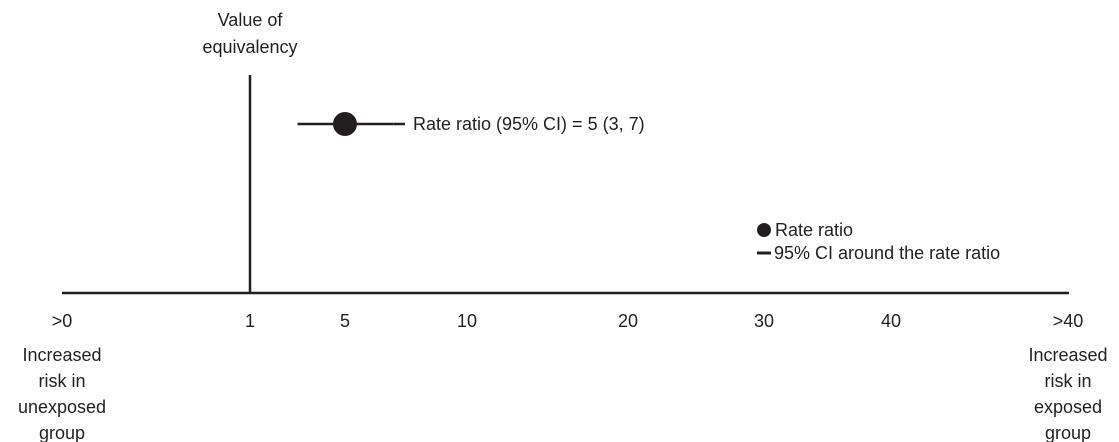 This screenshot has width=1119, height=442. What do you see at coordinates (1068, 432) in the screenshot?
I see `right-end-label-line: group` at bounding box center [1068, 432].